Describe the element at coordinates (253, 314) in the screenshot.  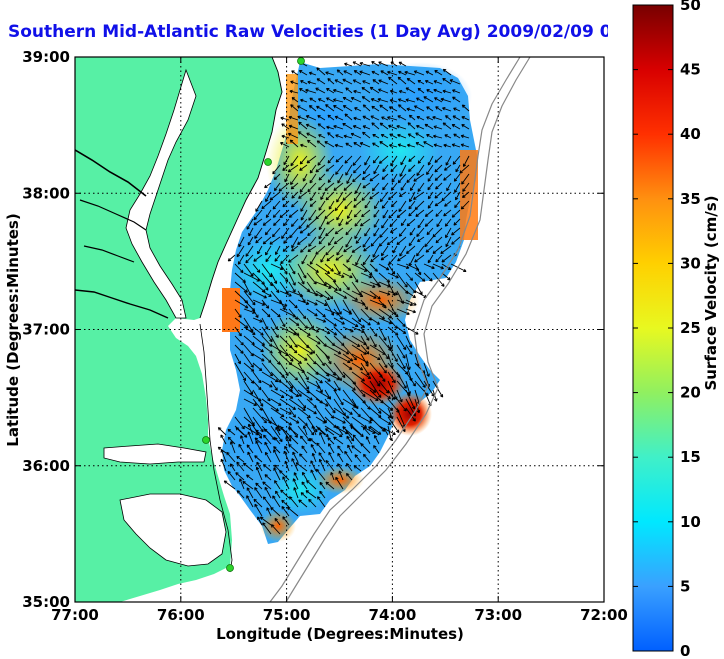
I see `radar-stations` at that location.